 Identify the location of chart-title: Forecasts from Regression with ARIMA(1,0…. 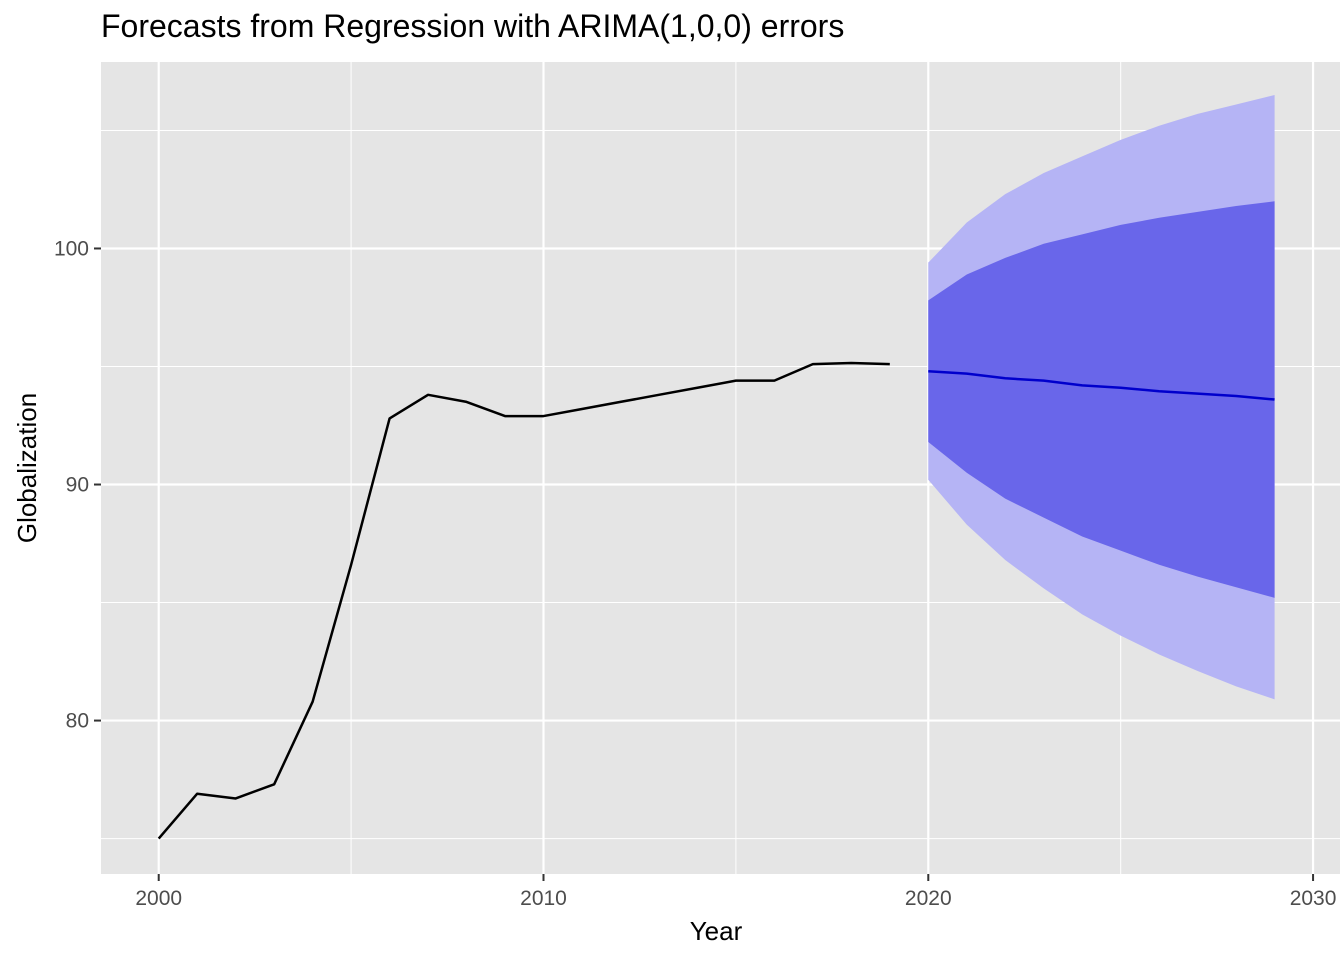
(473, 26).